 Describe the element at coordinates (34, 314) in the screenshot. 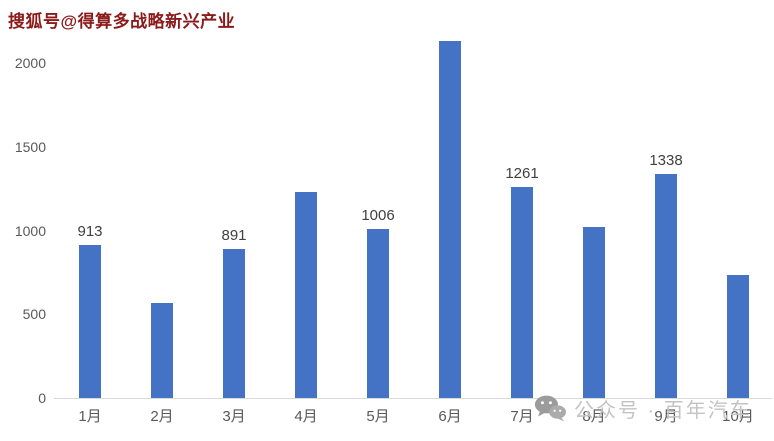

I see `y-axis-tick-500: 500` at that location.